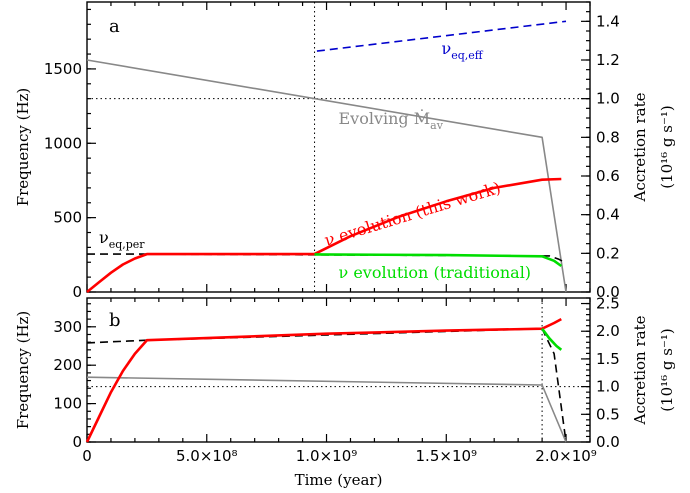  I want to click on x-tick-label: 1.5×10⁹, so click(447, 456).